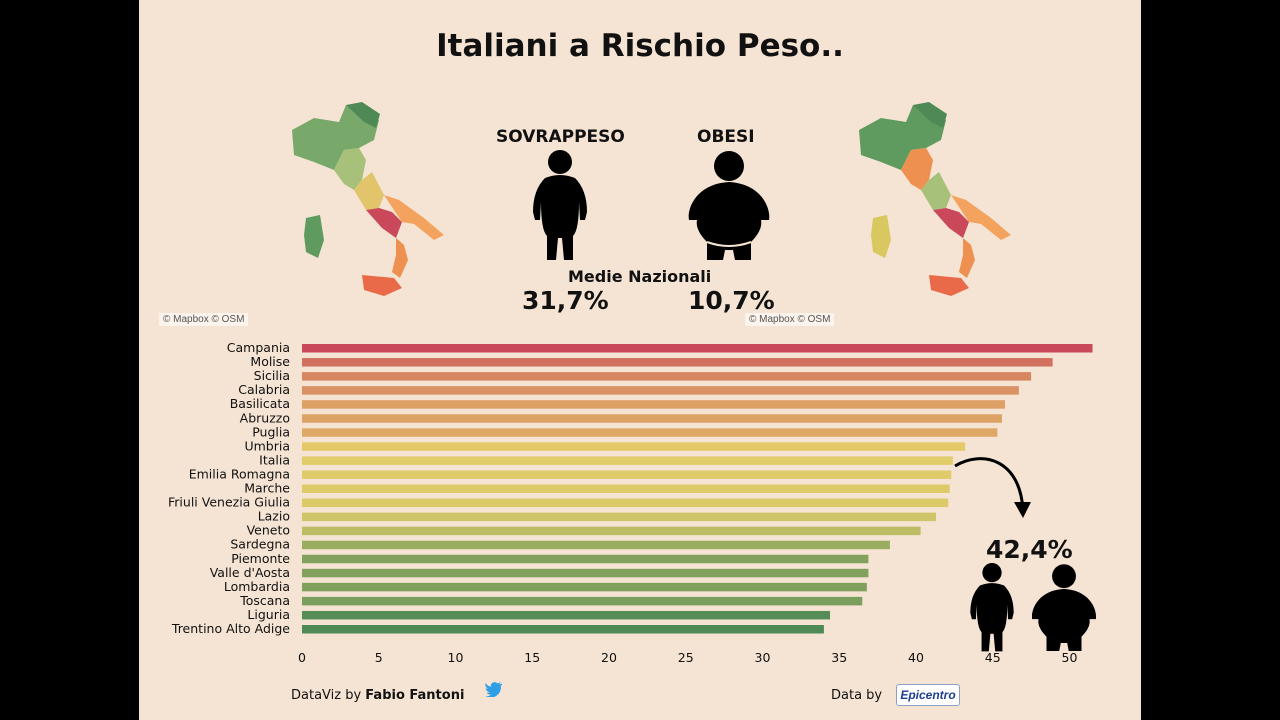 The width and height of the screenshot is (1280, 720). I want to click on map-attribution-left: © Mapbox © OSM, so click(204, 319).